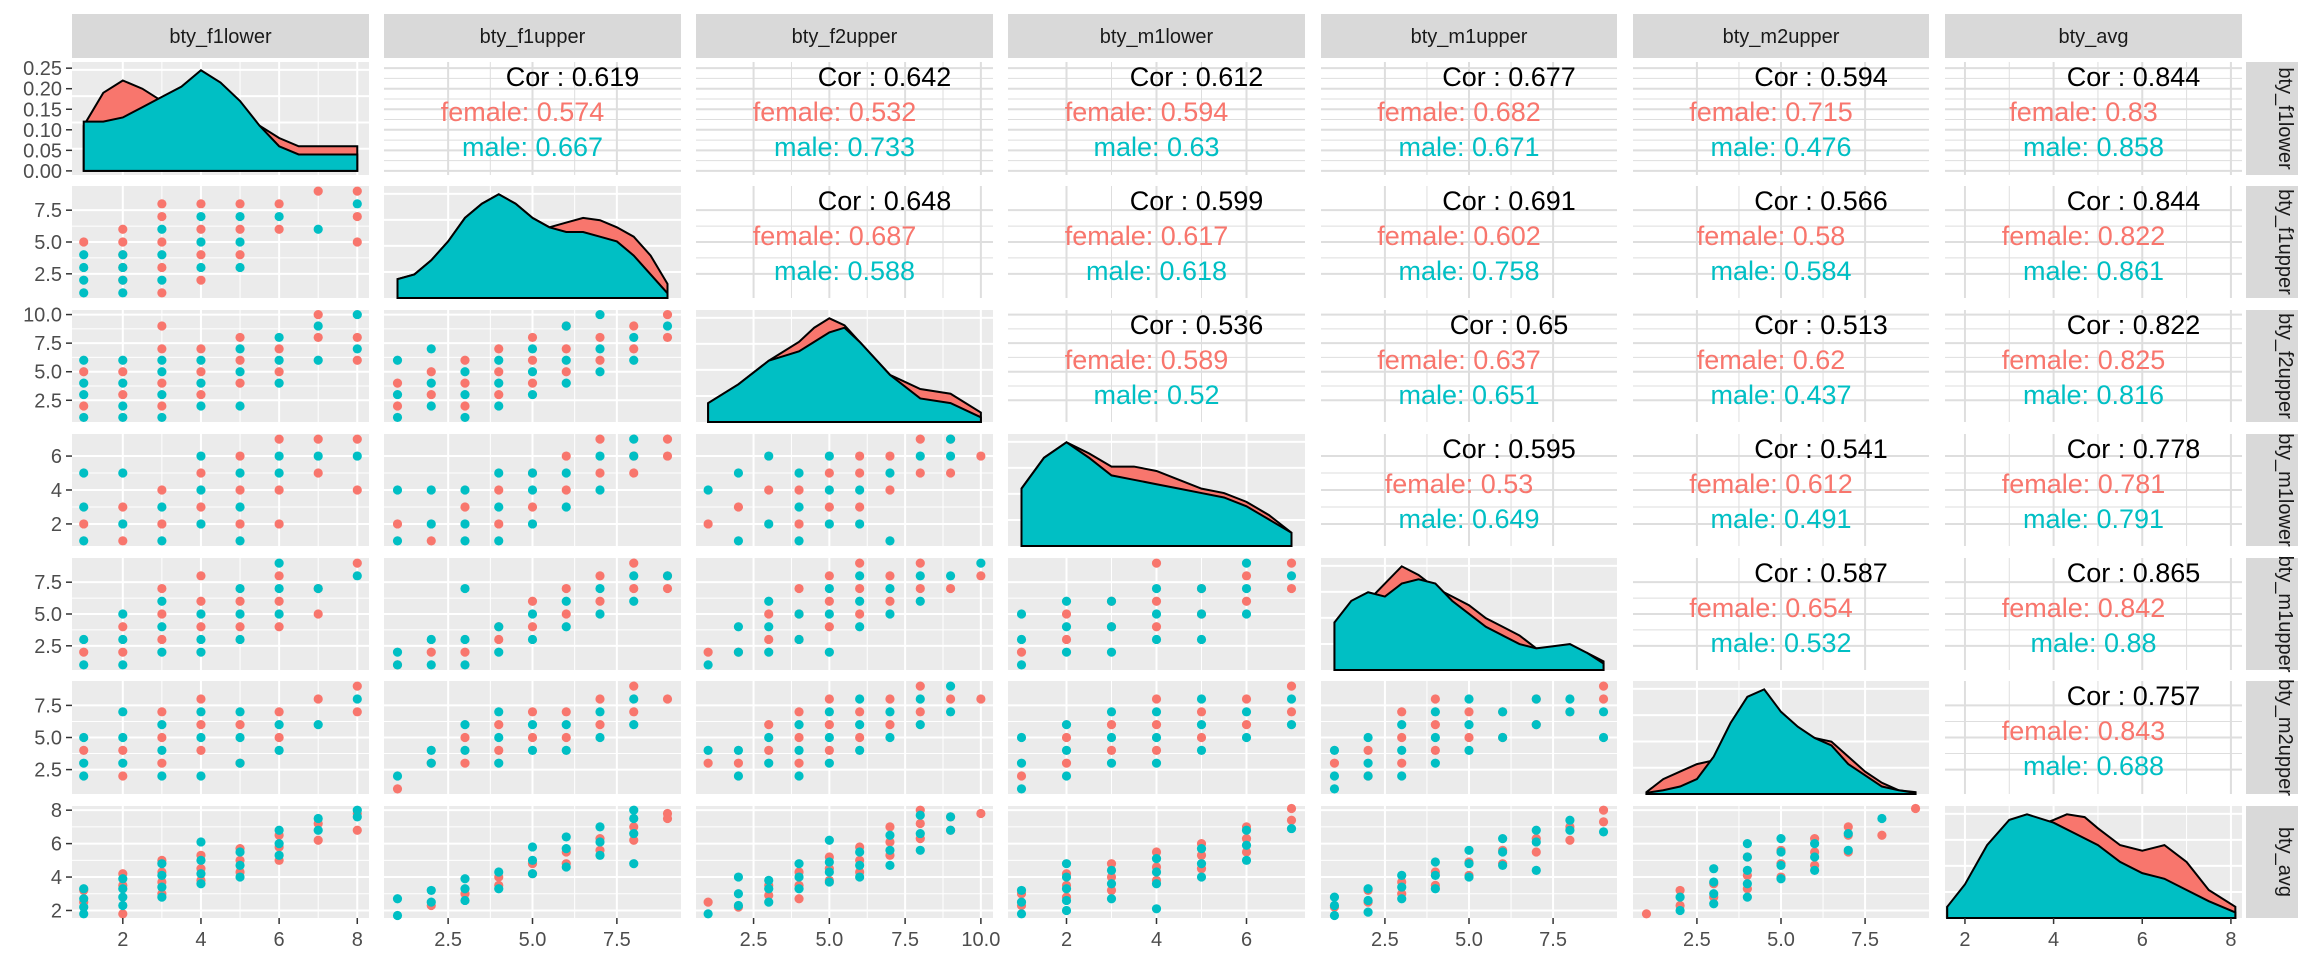 This screenshot has height=960, width=2304. What do you see at coordinates (1509, 325) in the screenshot?
I see `cor-label: Cor : 0.65` at bounding box center [1509, 325].